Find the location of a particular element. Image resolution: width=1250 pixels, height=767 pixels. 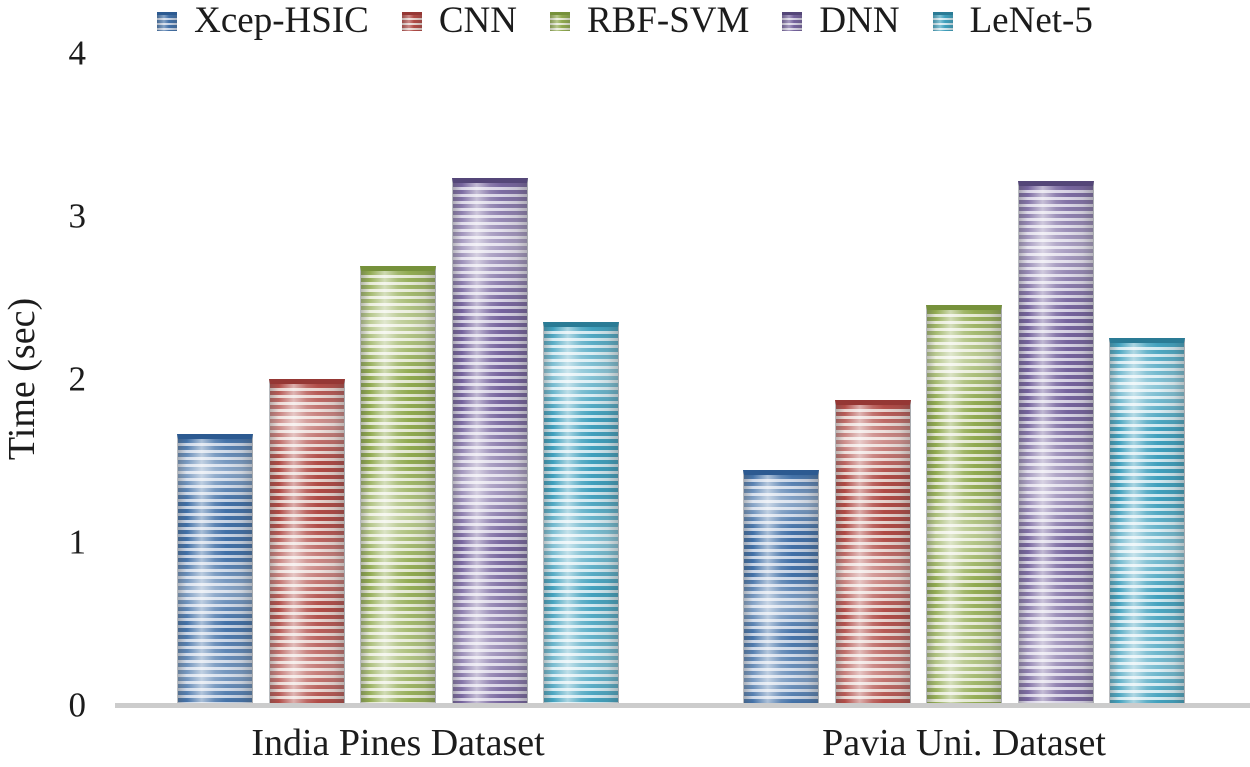

legend-item-lenet-5: LeNet-5 is located at coordinates (1012, 20).